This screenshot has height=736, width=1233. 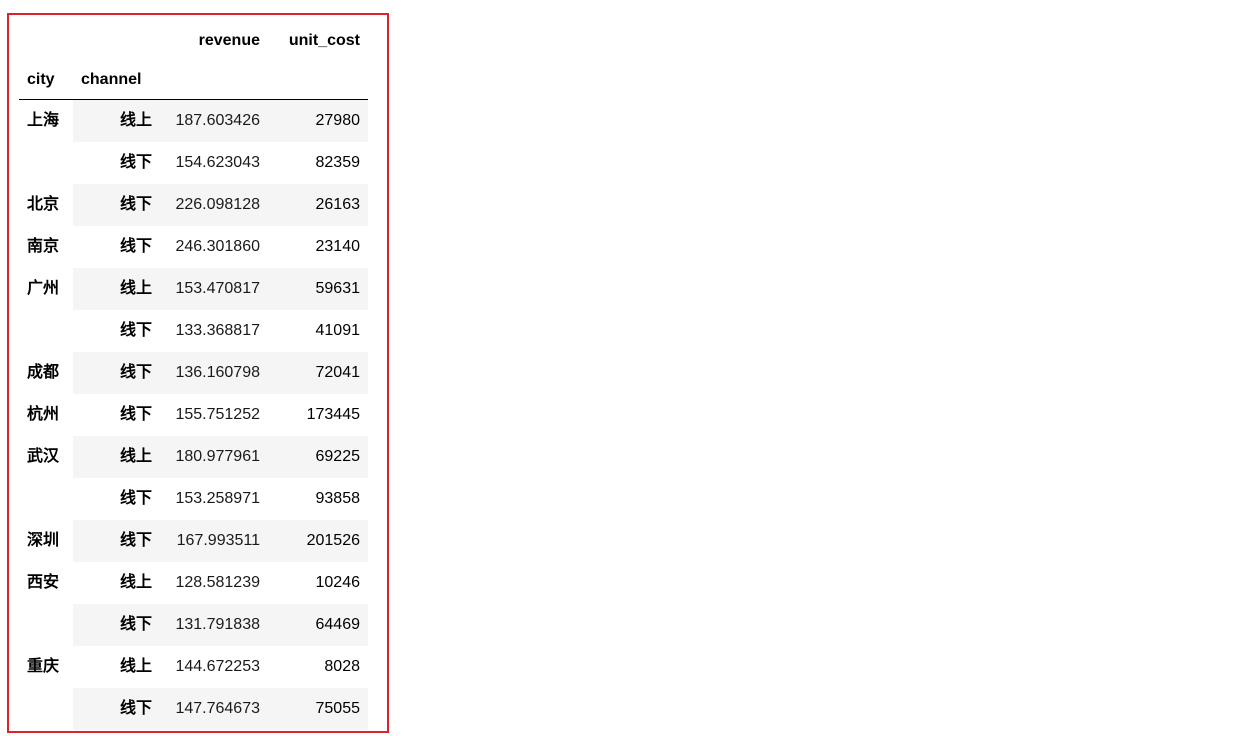 I want to click on cell-revenue: 226.098128, so click(x=214, y=205).